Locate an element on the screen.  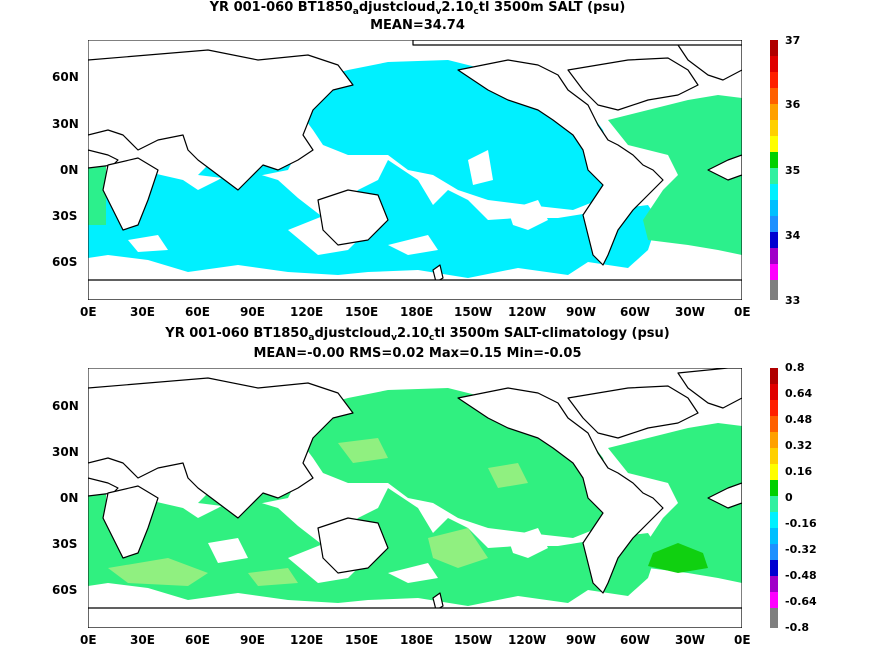
panel2-lat-label: 60N is located at coordinates (65, 406).